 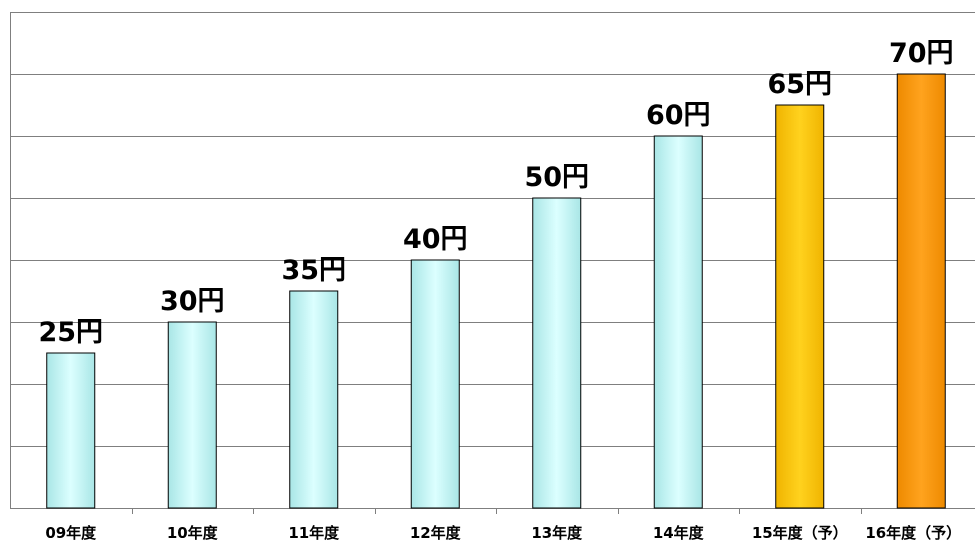 I want to click on data-label: 40円, so click(x=435, y=239).